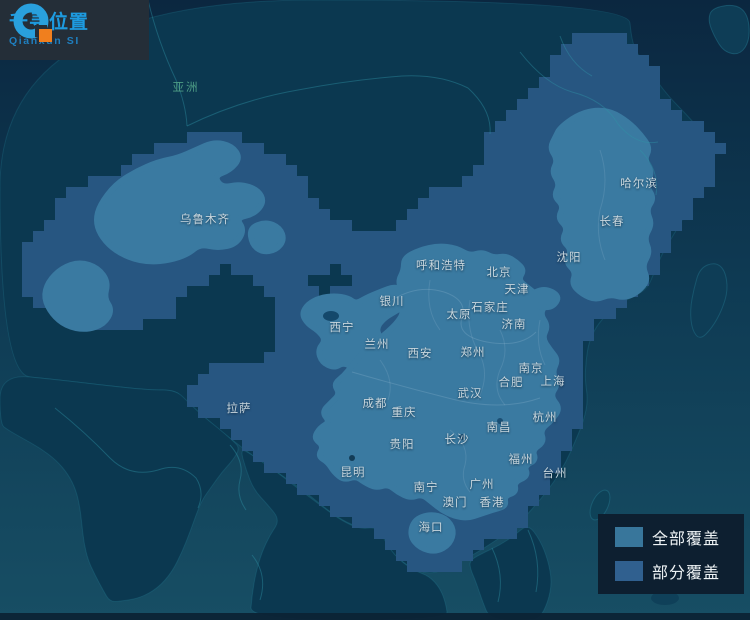 The height and width of the screenshot is (620, 750). What do you see at coordinates (686, 573) in the screenshot?
I see `partial-coverage-label: 部分覆盖` at bounding box center [686, 573].